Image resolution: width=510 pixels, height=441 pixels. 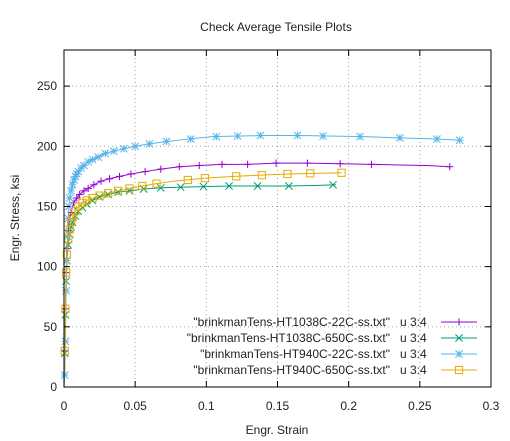 I want to click on x-tick-label: 0.25, so click(x=420, y=406).